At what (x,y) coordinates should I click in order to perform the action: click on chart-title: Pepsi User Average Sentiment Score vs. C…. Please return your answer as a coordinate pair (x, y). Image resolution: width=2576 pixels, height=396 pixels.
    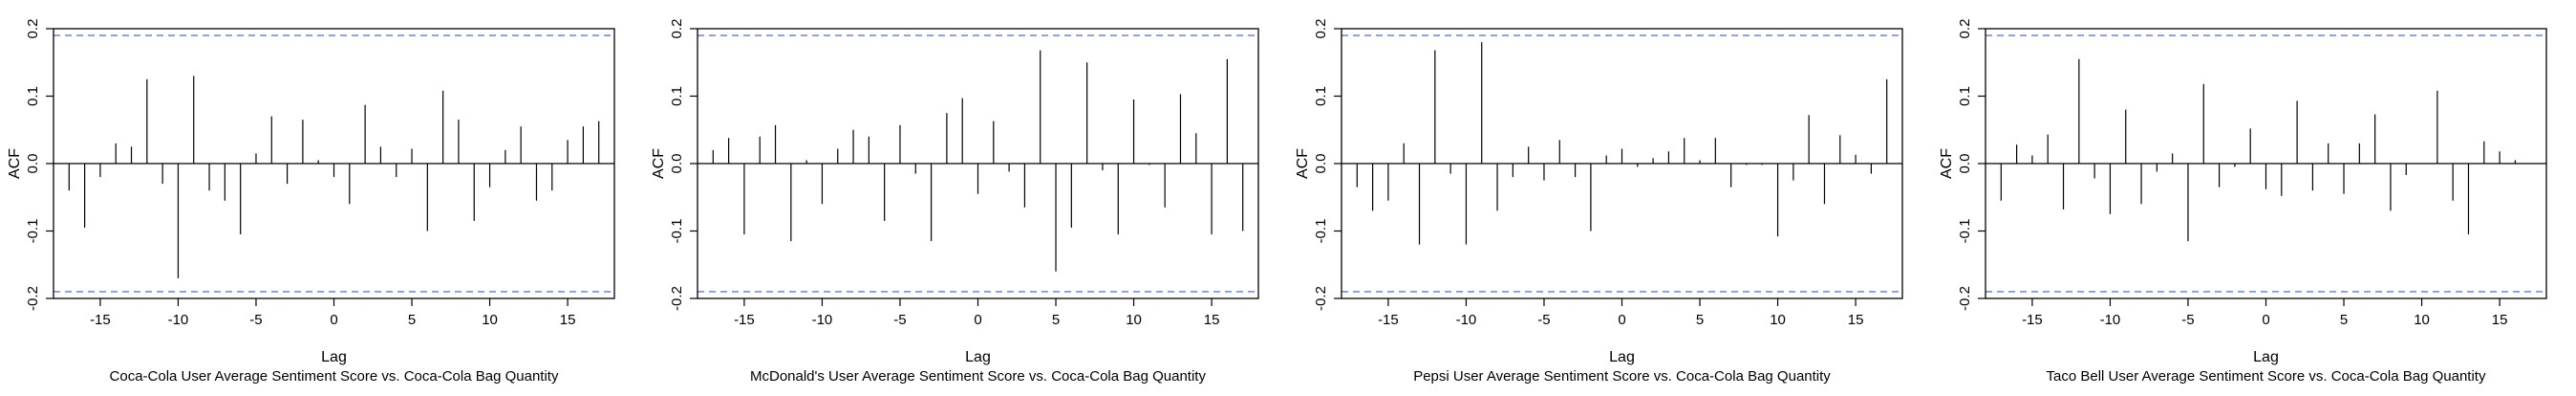
    Looking at the image, I should click on (1622, 376).